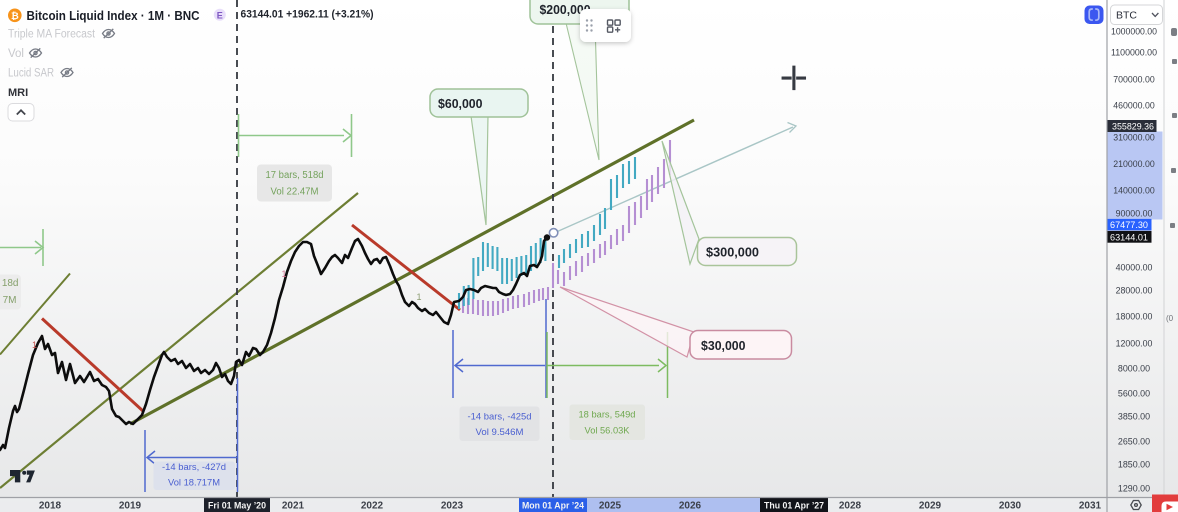 The image size is (1178, 512). What do you see at coordinates (194, 467) in the screenshot?
I see `svg-text: -14 bars, -427d` at bounding box center [194, 467].